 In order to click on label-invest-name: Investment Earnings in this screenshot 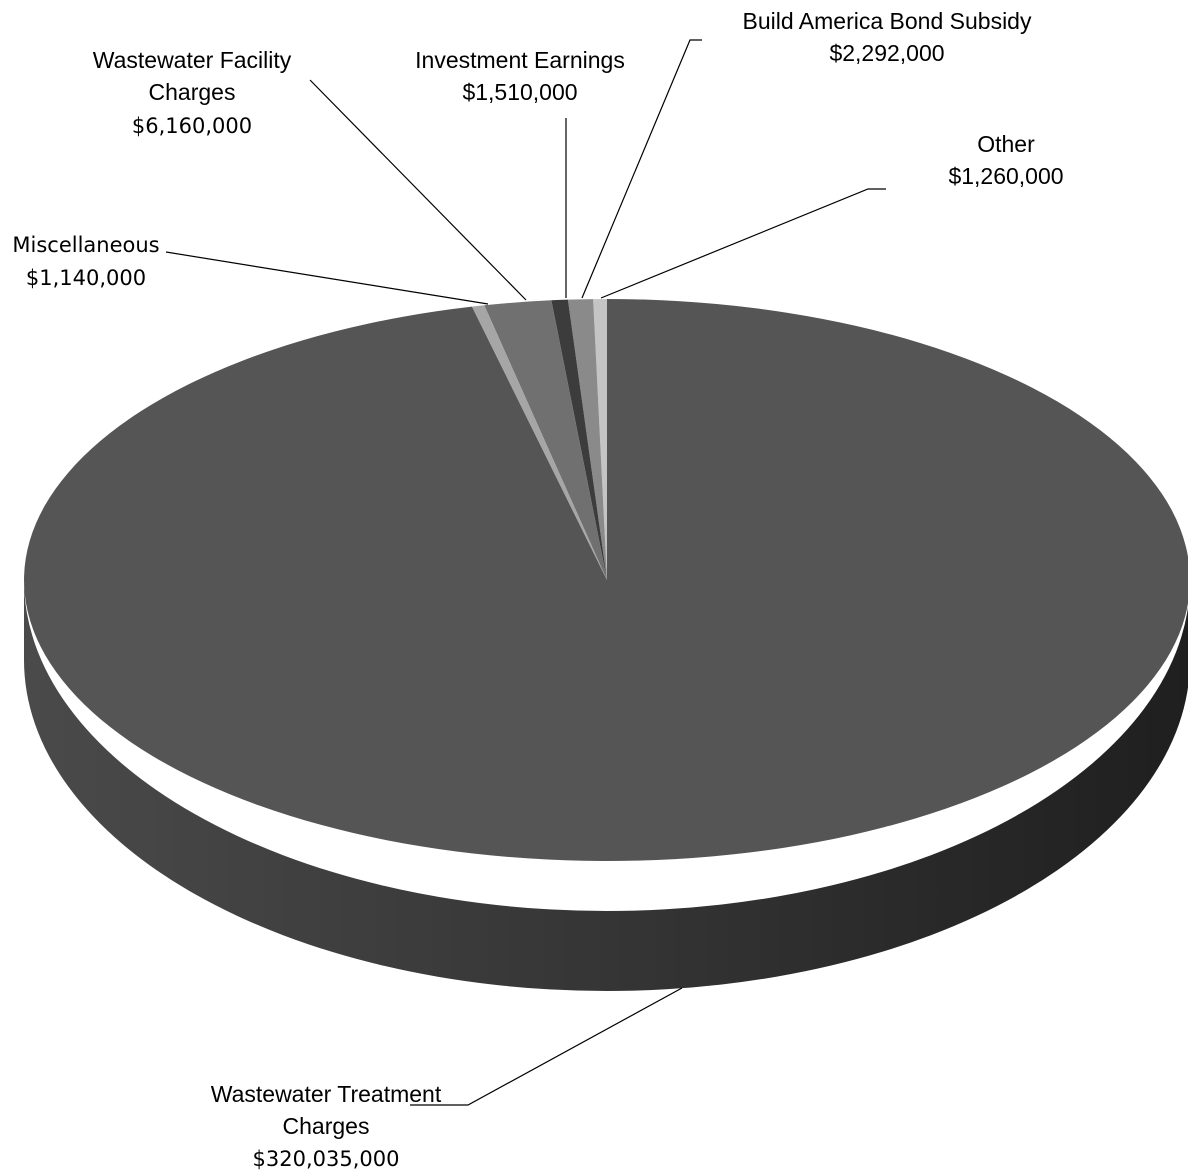, I will do `click(520, 60)`.